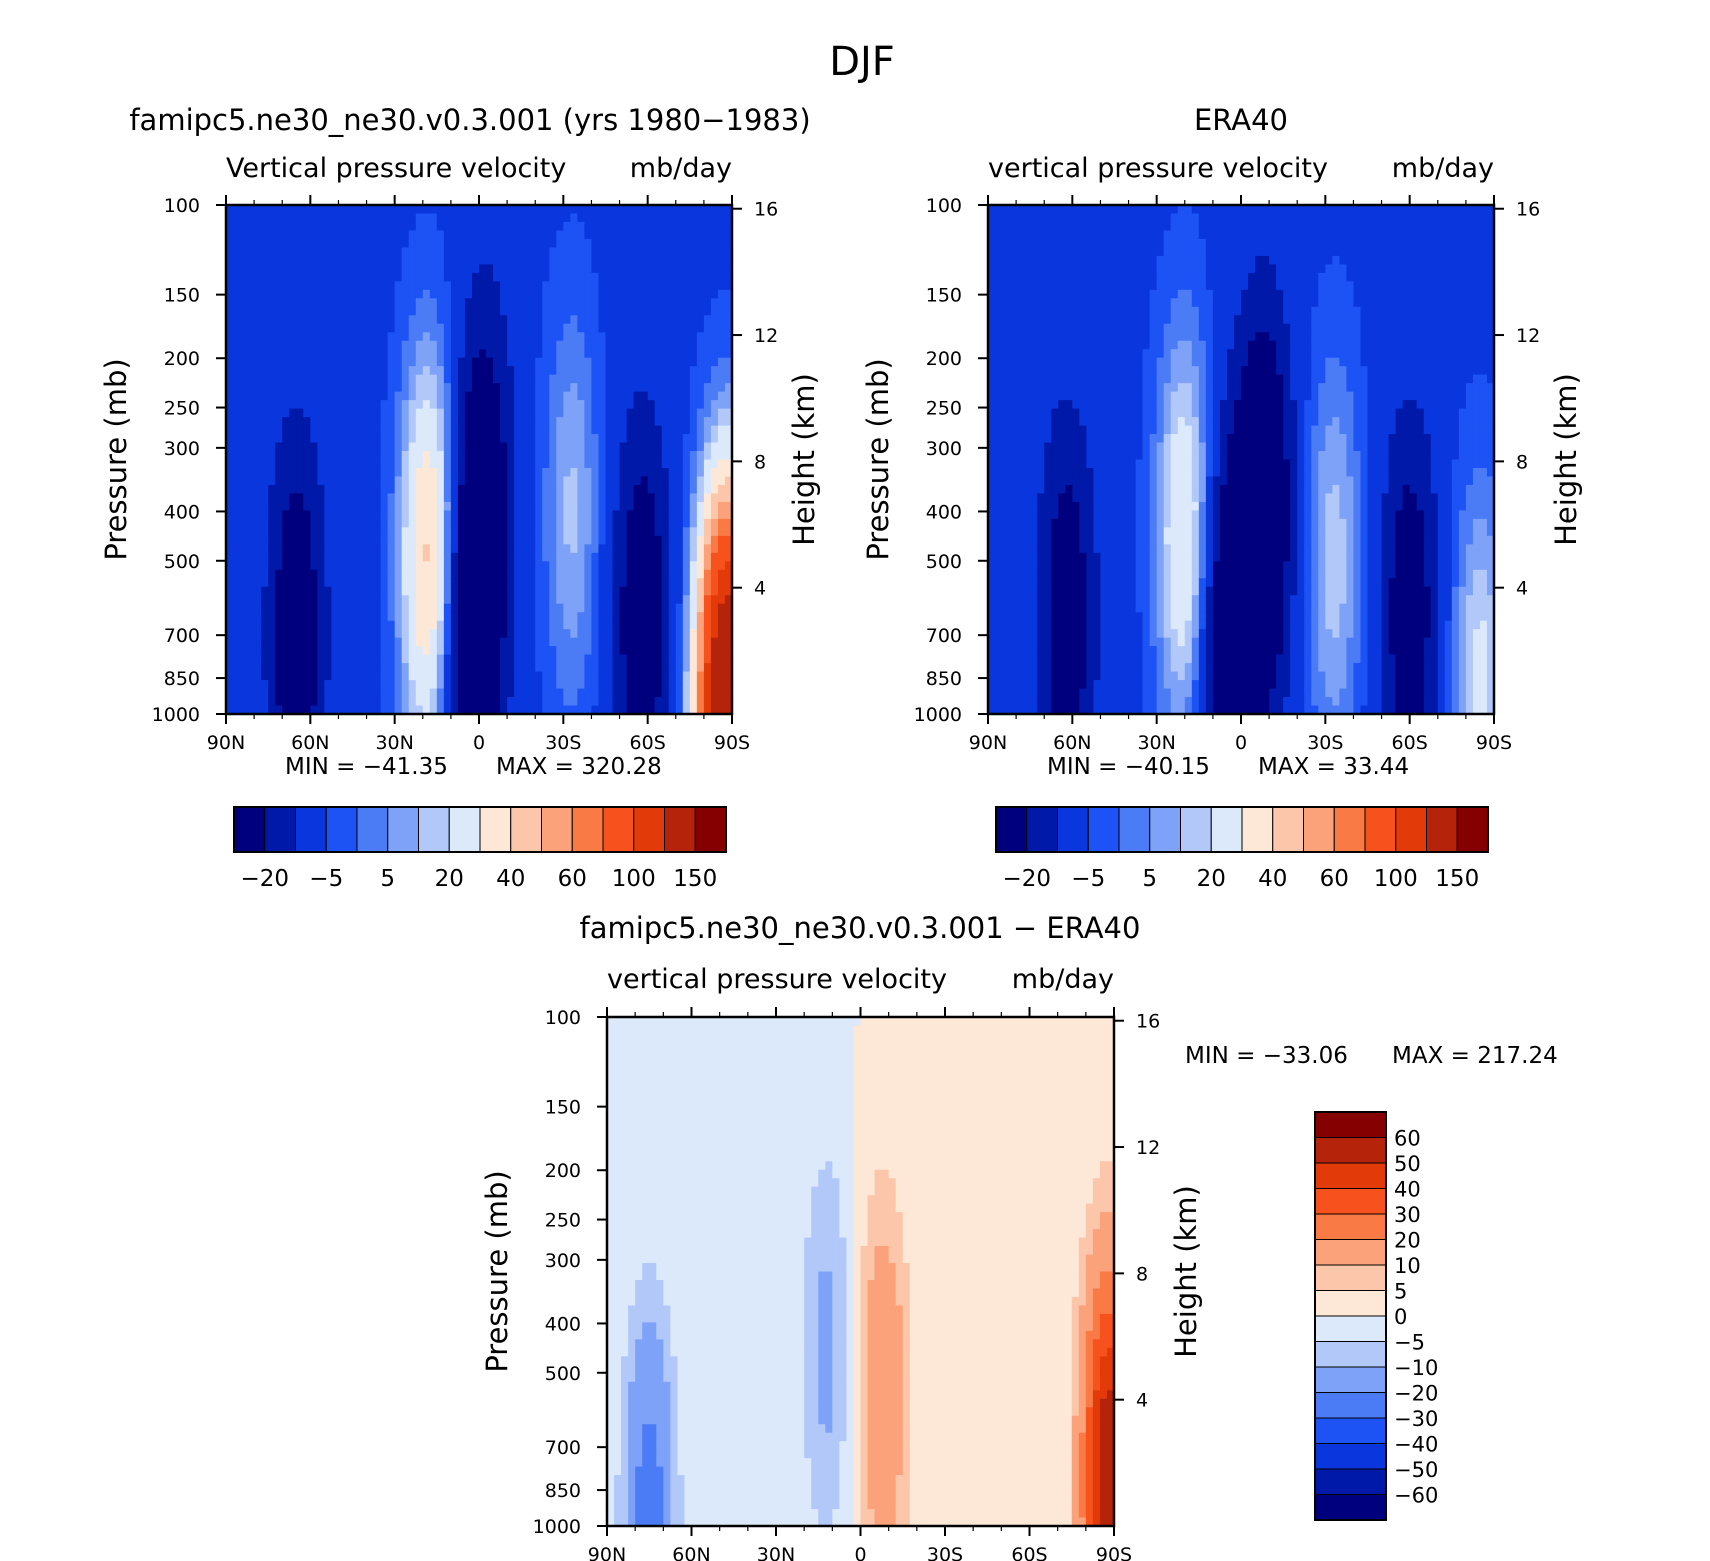  What do you see at coordinates (862, 62) in the screenshot?
I see `page-title: DJF` at bounding box center [862, 62].